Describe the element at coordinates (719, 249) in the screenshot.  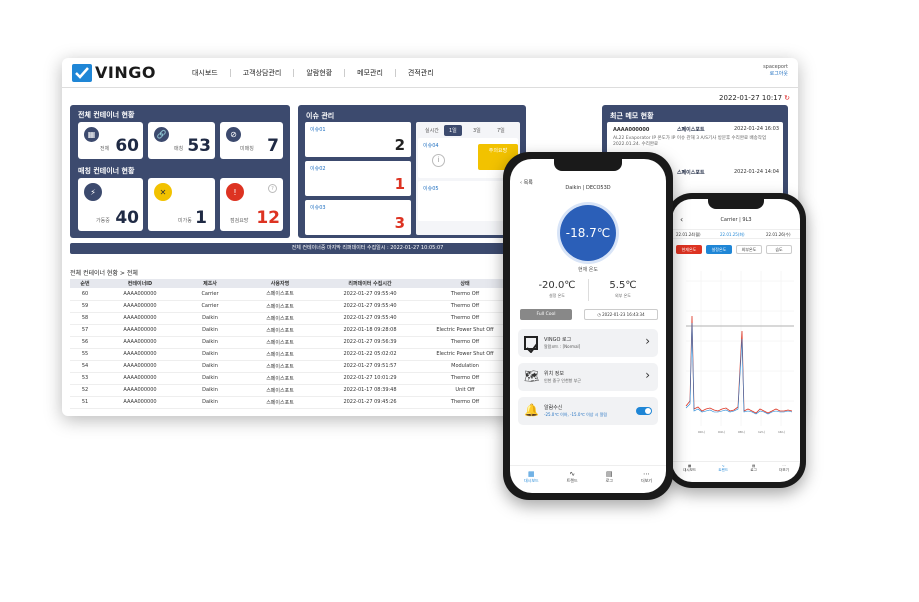
I see `filter-set: 설정온도` at that location.